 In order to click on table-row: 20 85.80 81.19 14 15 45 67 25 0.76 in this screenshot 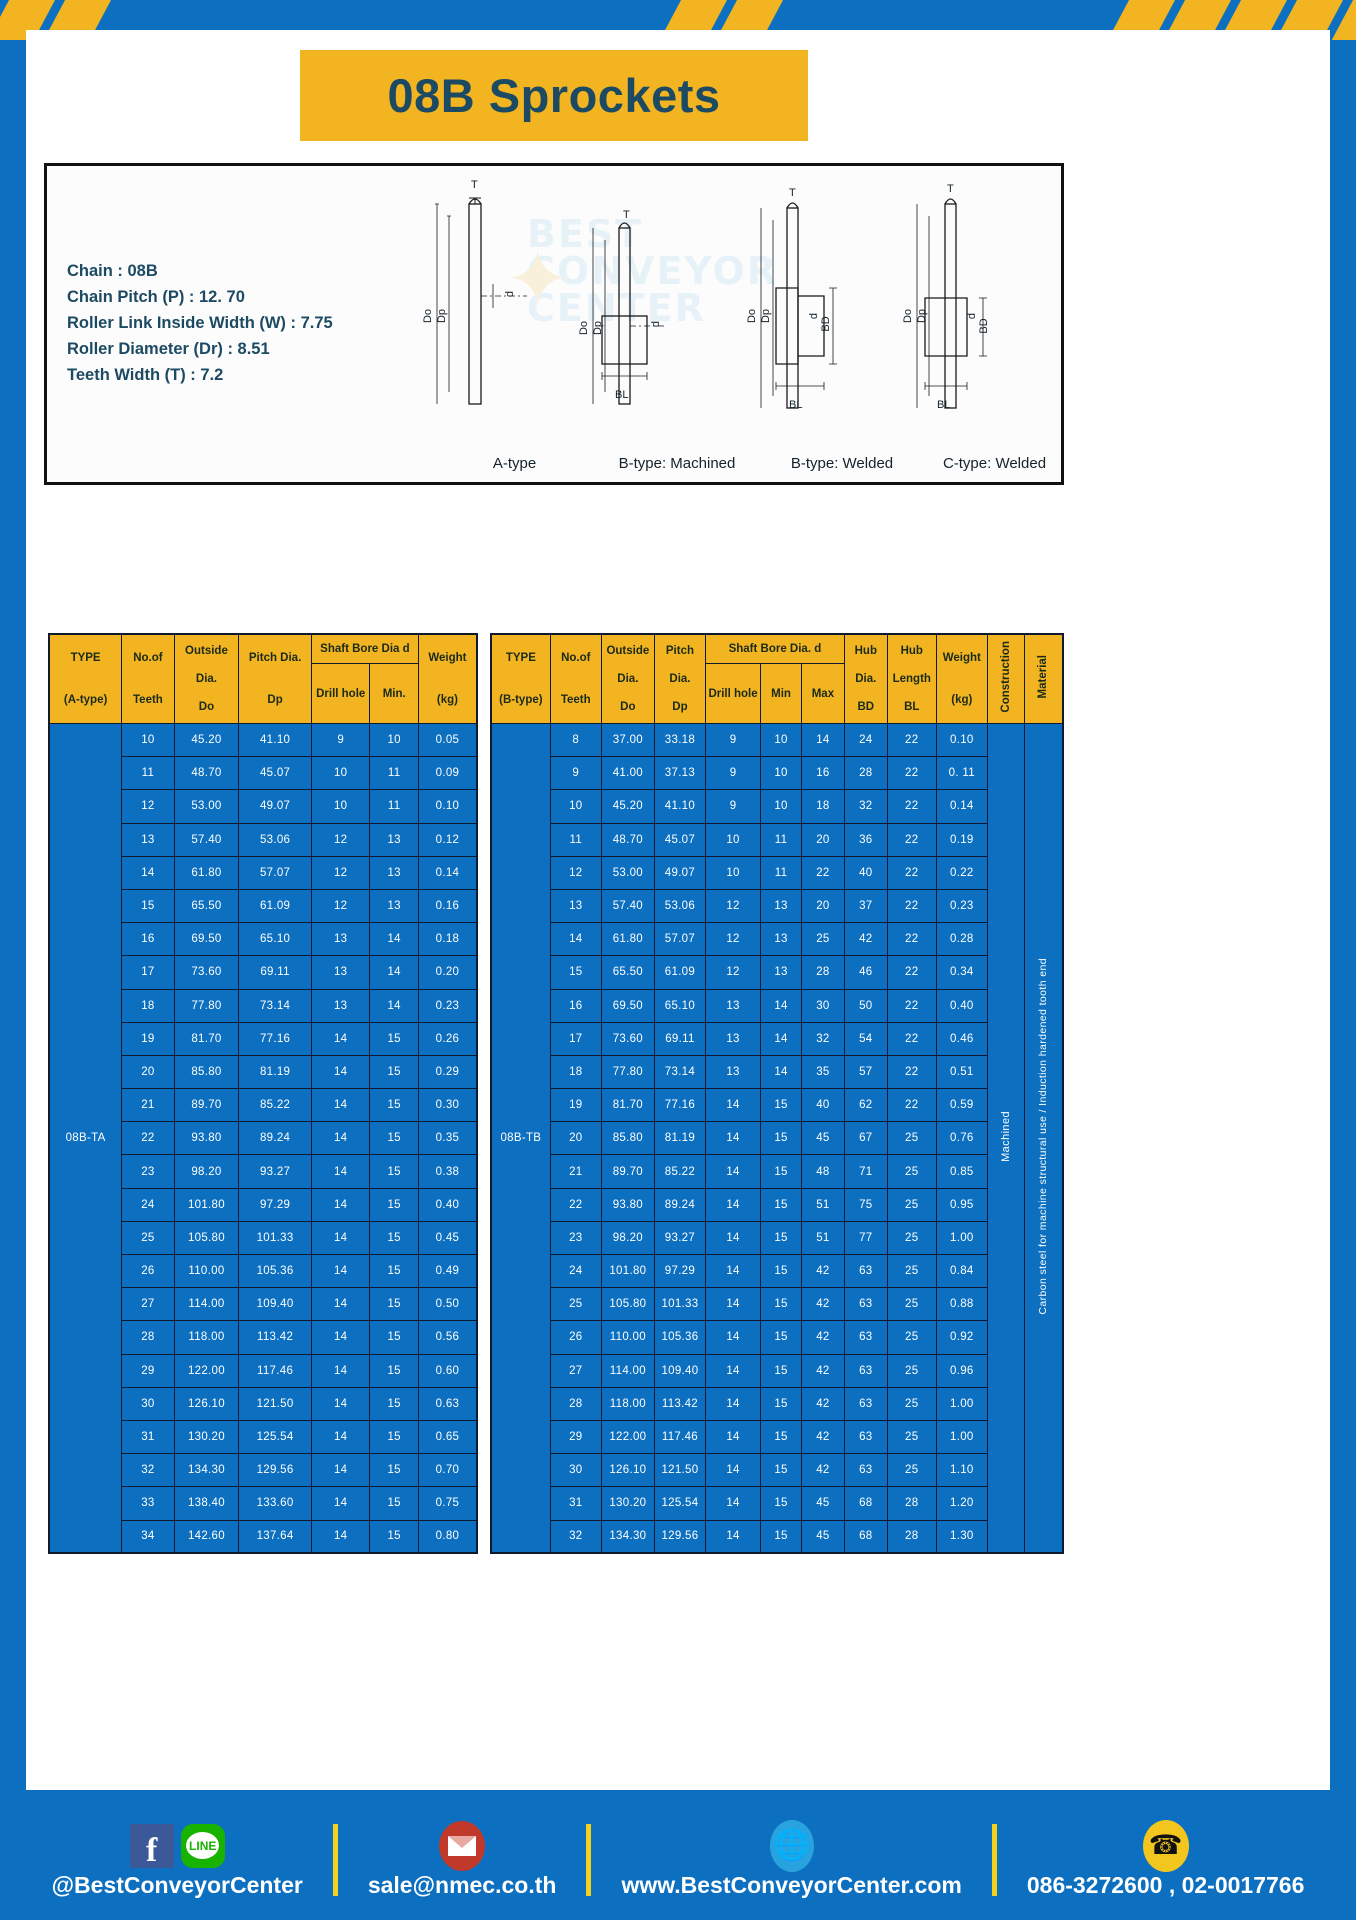, I will do `click(777, 1138)`.